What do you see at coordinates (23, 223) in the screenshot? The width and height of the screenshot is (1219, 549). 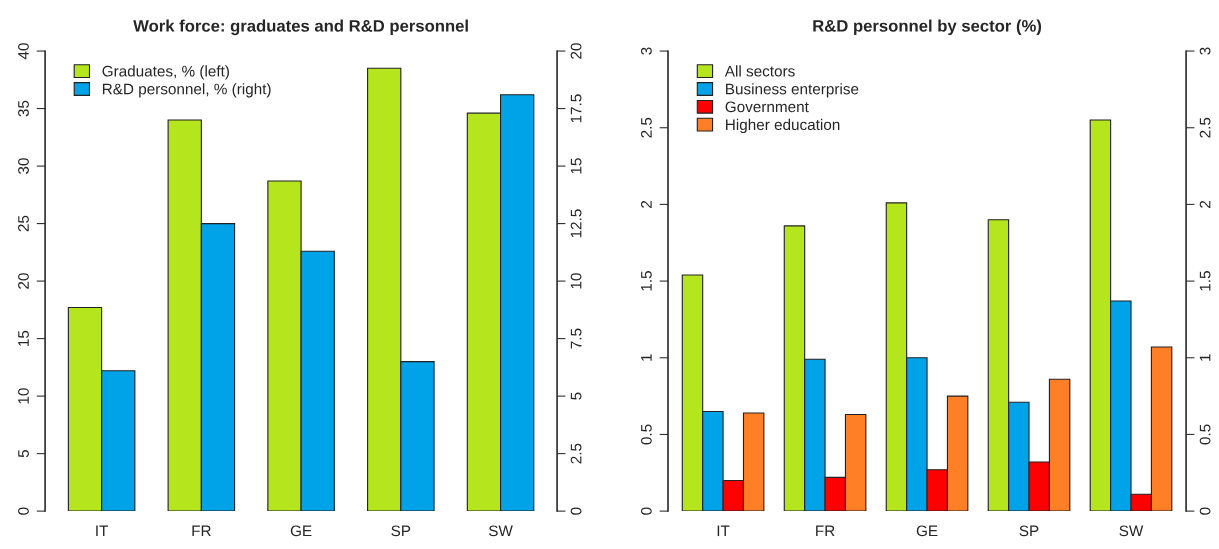 I see `y-tick-label: 25` at bounding box center [23, 223].